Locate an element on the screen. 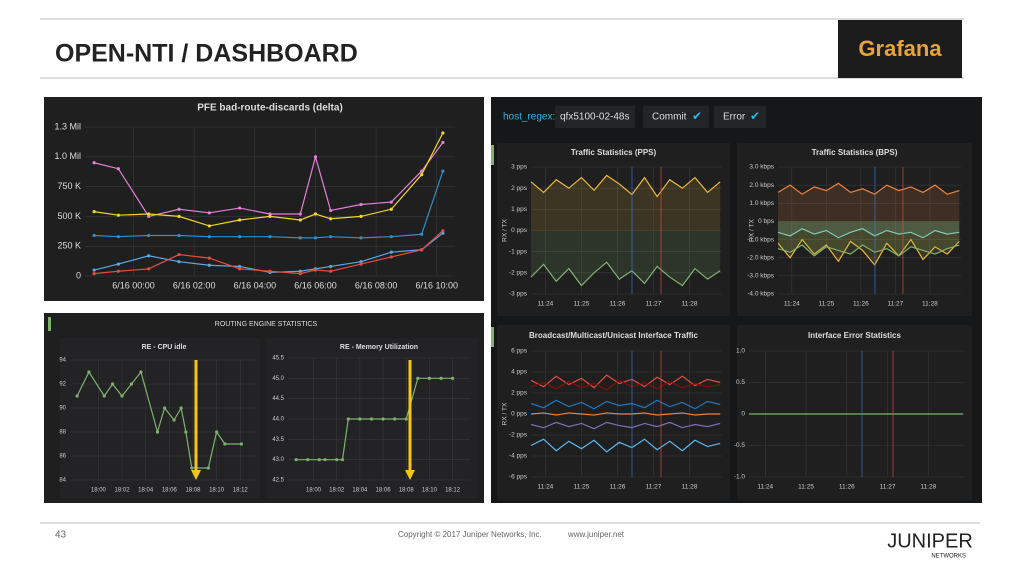 The image size is (1024, 581). y-tick-label: 1 pps is located at coordinates (519, 209).